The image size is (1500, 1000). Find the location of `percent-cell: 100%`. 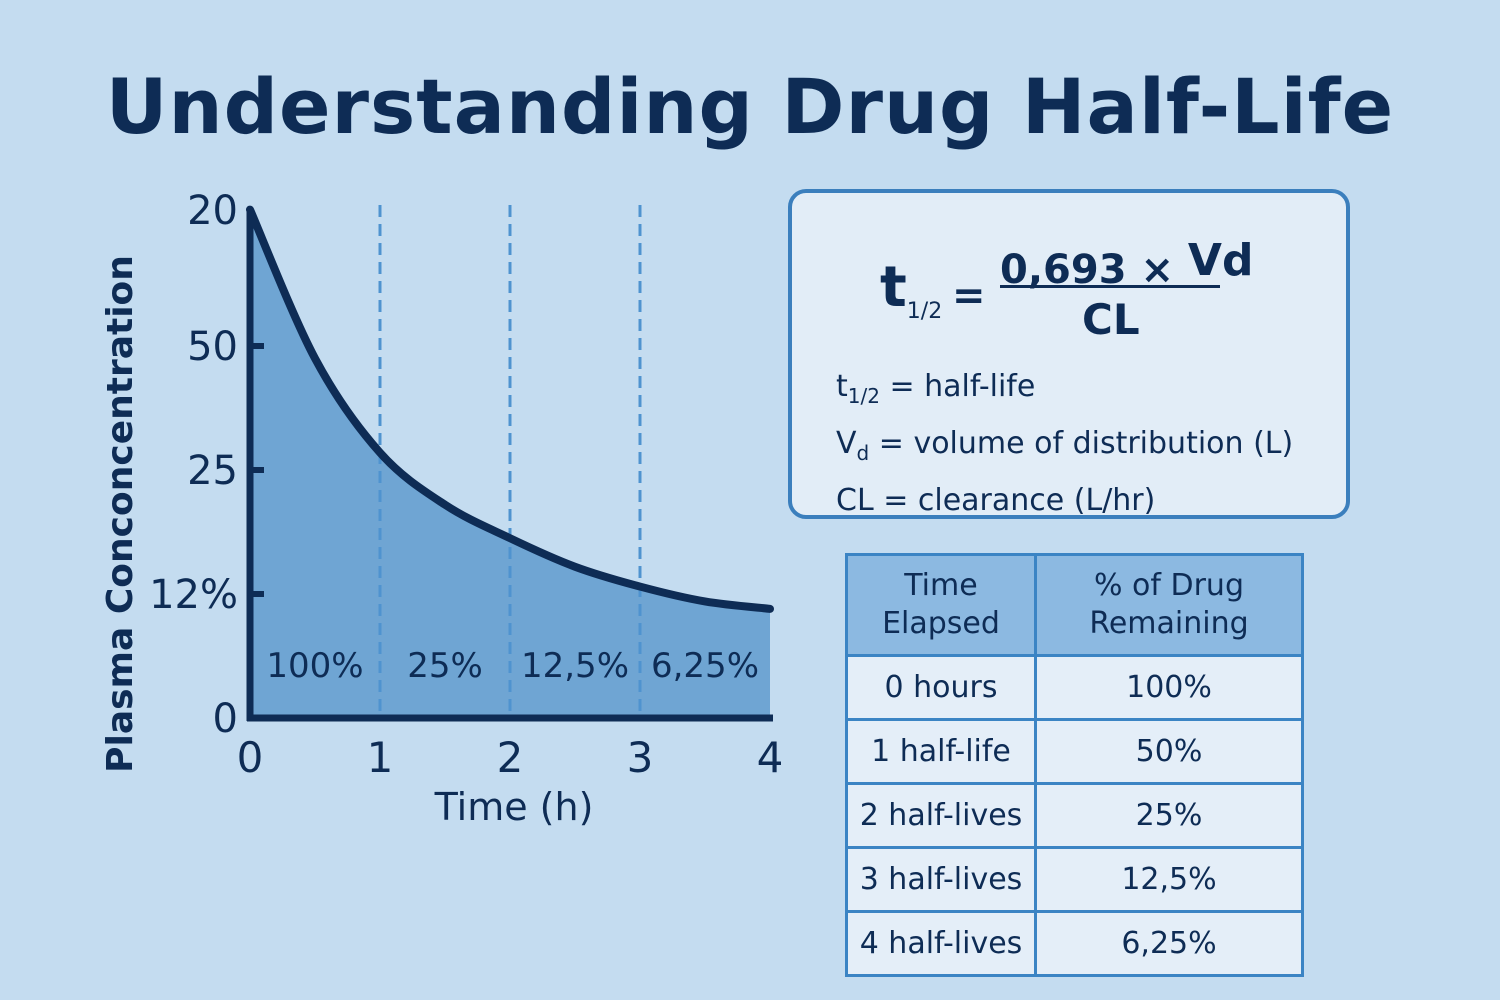

percent-cell: 100% is located at coordinates (1169, 687).